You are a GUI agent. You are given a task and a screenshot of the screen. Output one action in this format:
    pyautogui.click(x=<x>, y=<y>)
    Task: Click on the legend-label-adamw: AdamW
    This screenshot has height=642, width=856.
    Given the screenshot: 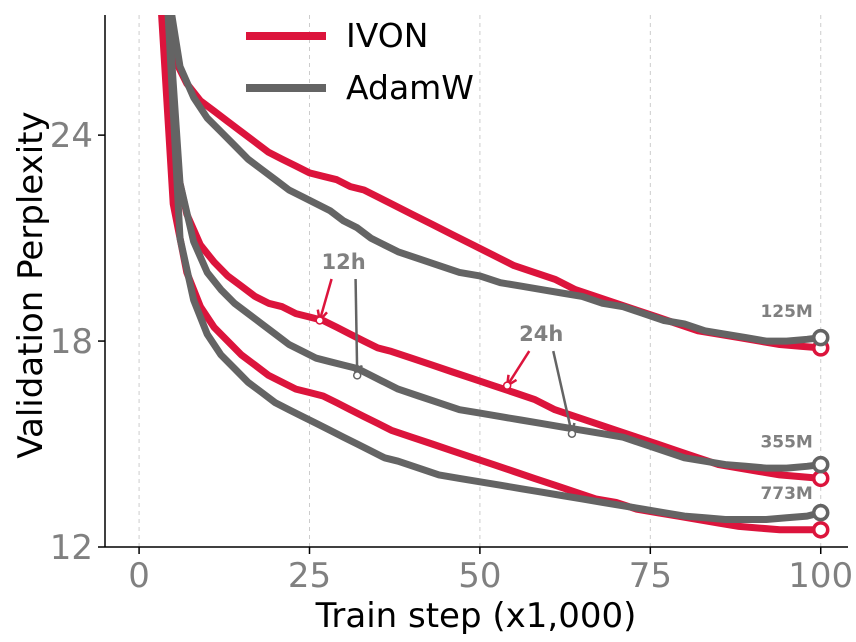 What is the action you would take?
    pyautogui.click(x=410, y=87)
    